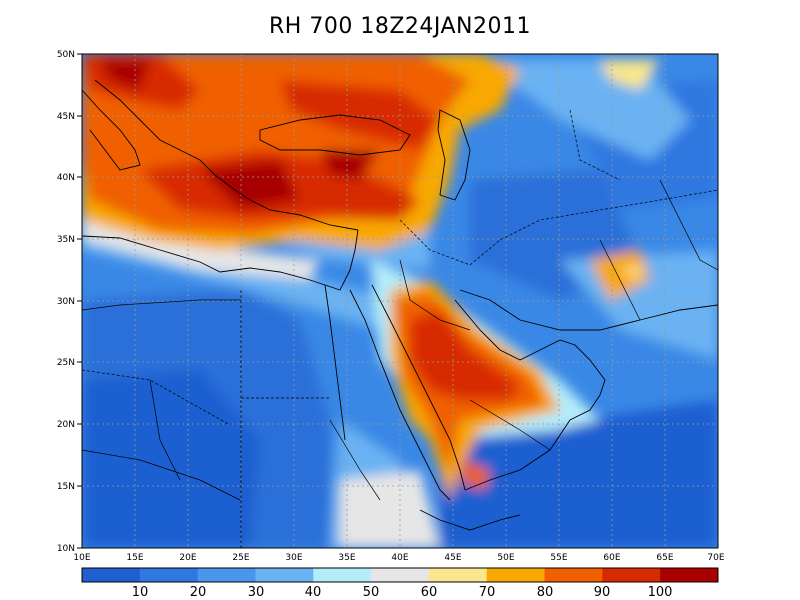 The image size is (800, 600). Describe the element at coordinates (66, 240) in the screenshot. I see `lat-label: 35N` at that location.